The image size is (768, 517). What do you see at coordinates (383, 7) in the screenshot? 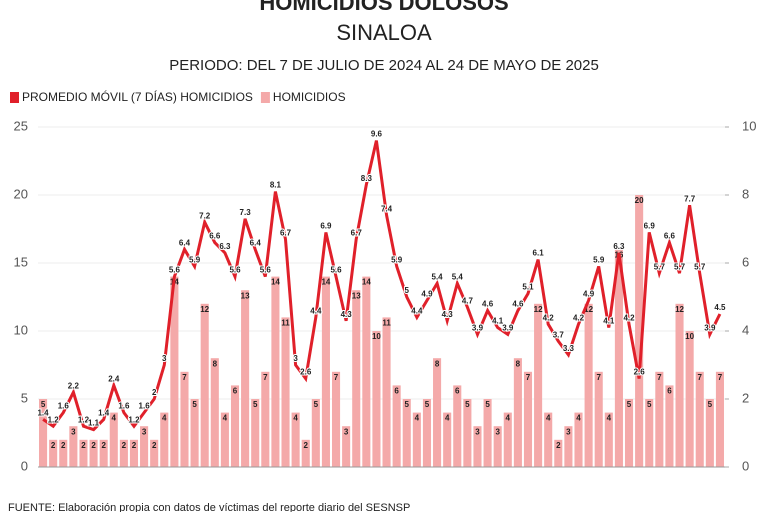
I see `chart-title: HOMICIDIOS DOLOSOS` at bounding box center [383, 7].